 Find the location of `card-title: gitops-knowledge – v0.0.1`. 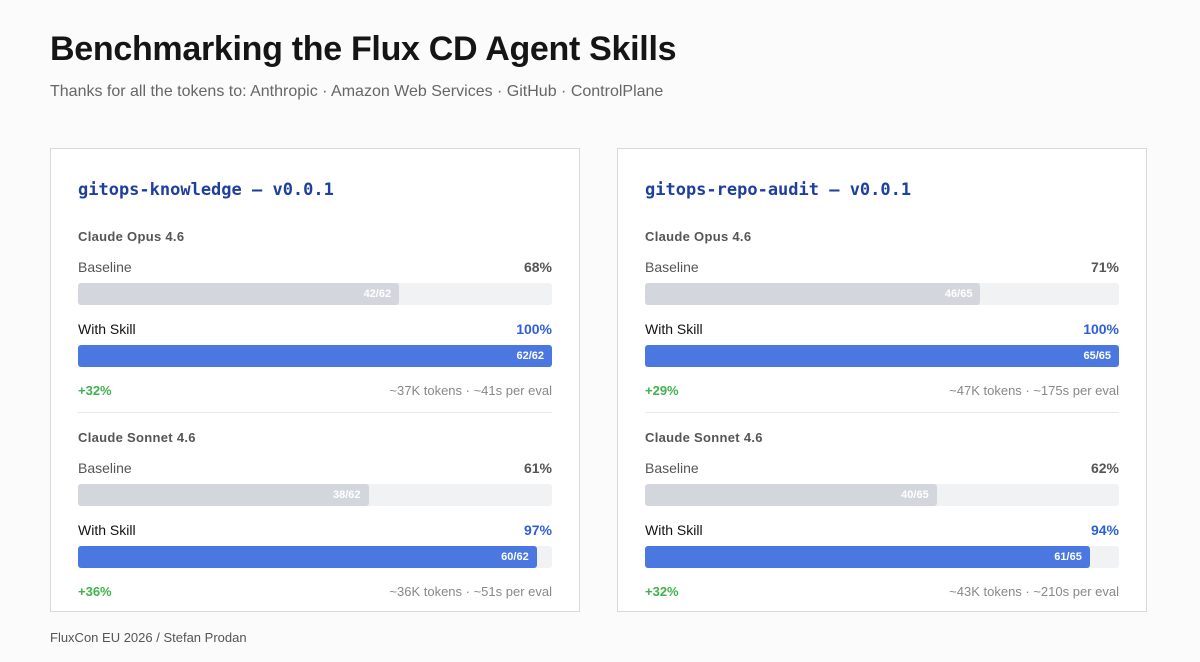

card-title: gitops-knowledge – v0.0.1 is located at coordinates (206, 190).